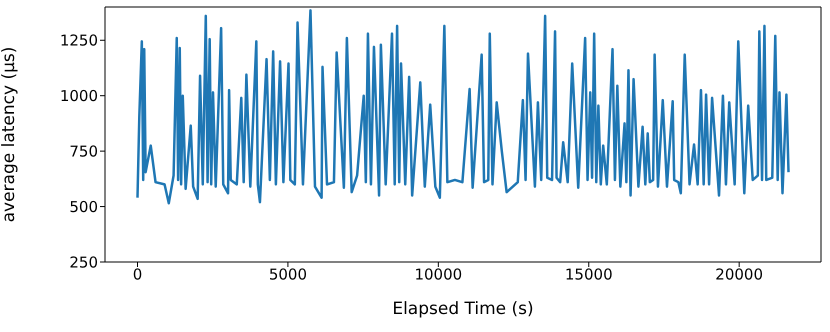 Image resolution: width=830 pixels, height=332 pixels. Describe the element at coordinates (10, 134) in the screenshot. I see `y-axis-title: average latency (µs)` at that location.